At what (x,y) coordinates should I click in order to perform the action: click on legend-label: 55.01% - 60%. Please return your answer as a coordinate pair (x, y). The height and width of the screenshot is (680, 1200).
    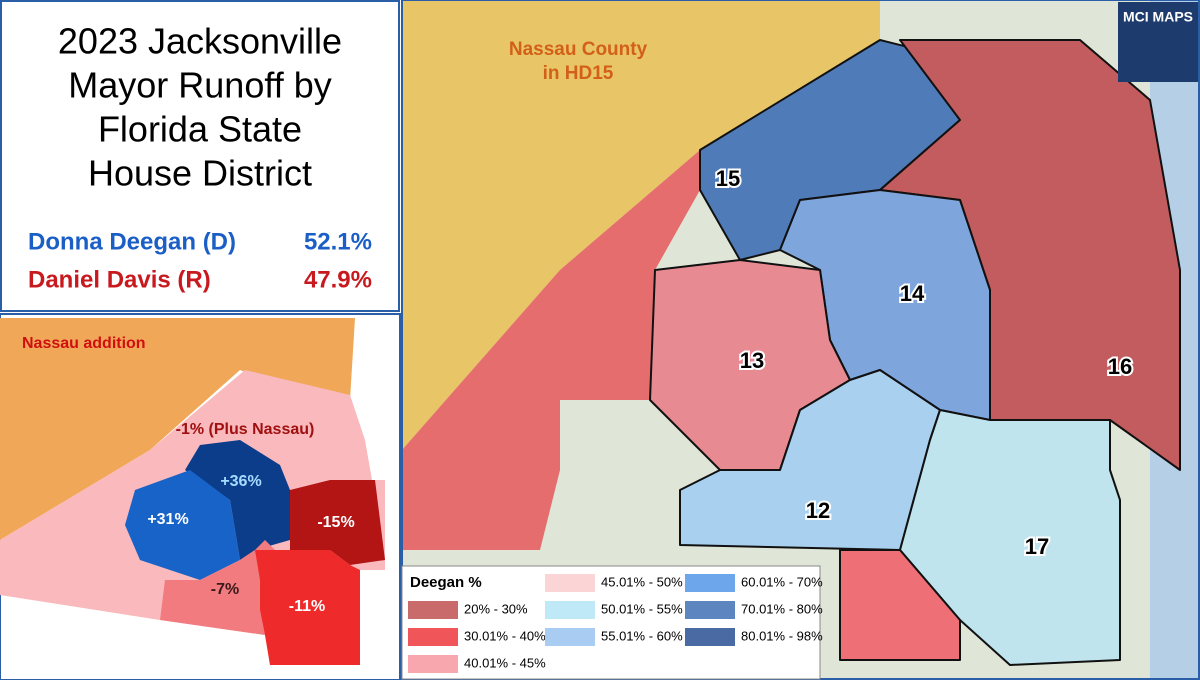
    Looking at the image, I should click on (642, 635).